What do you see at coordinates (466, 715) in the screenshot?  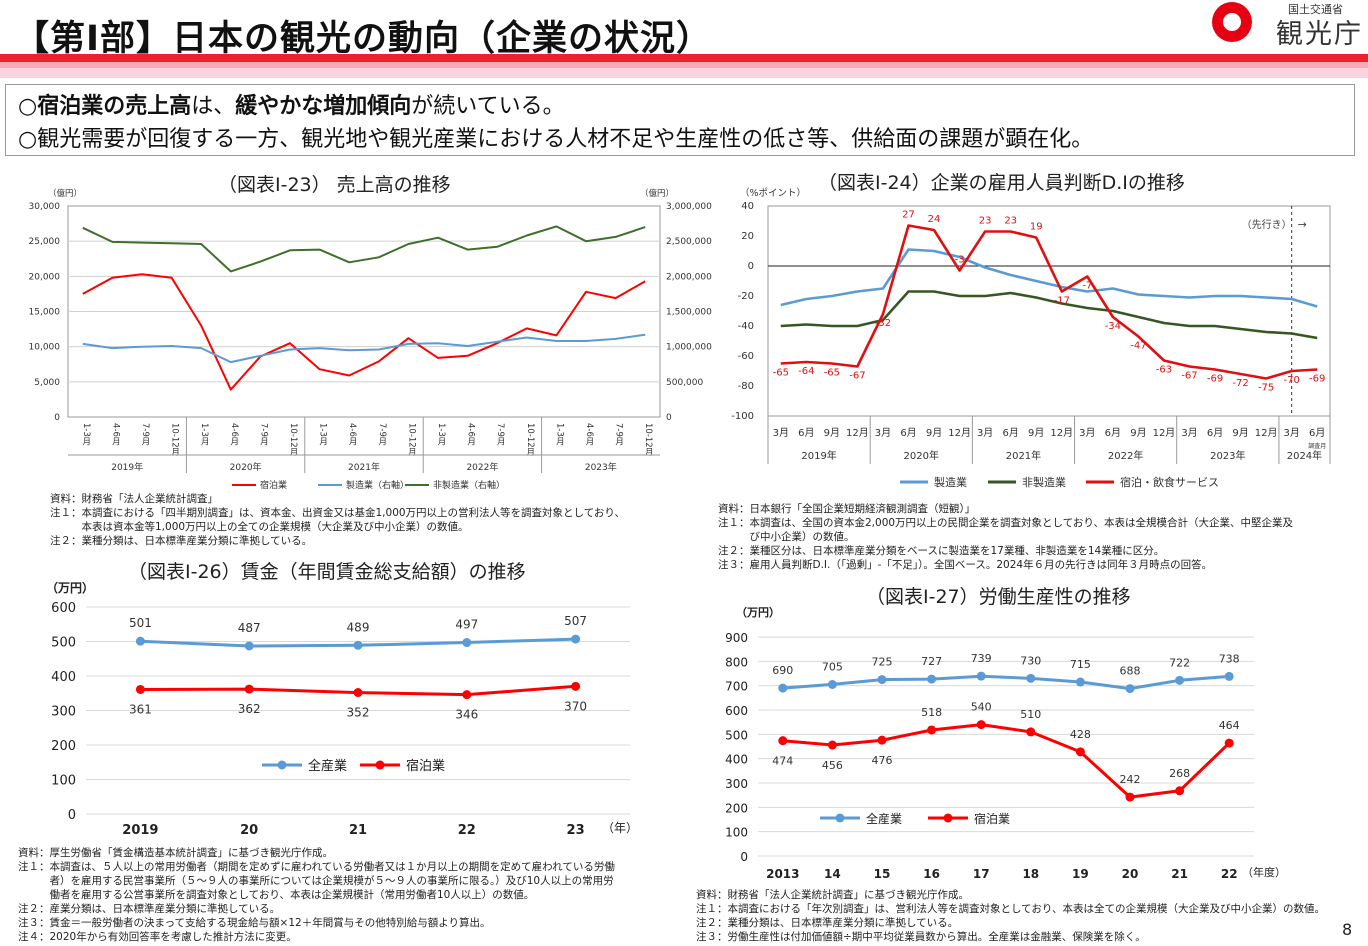 I see `data-label: 346` at bounding box center [466, 715].